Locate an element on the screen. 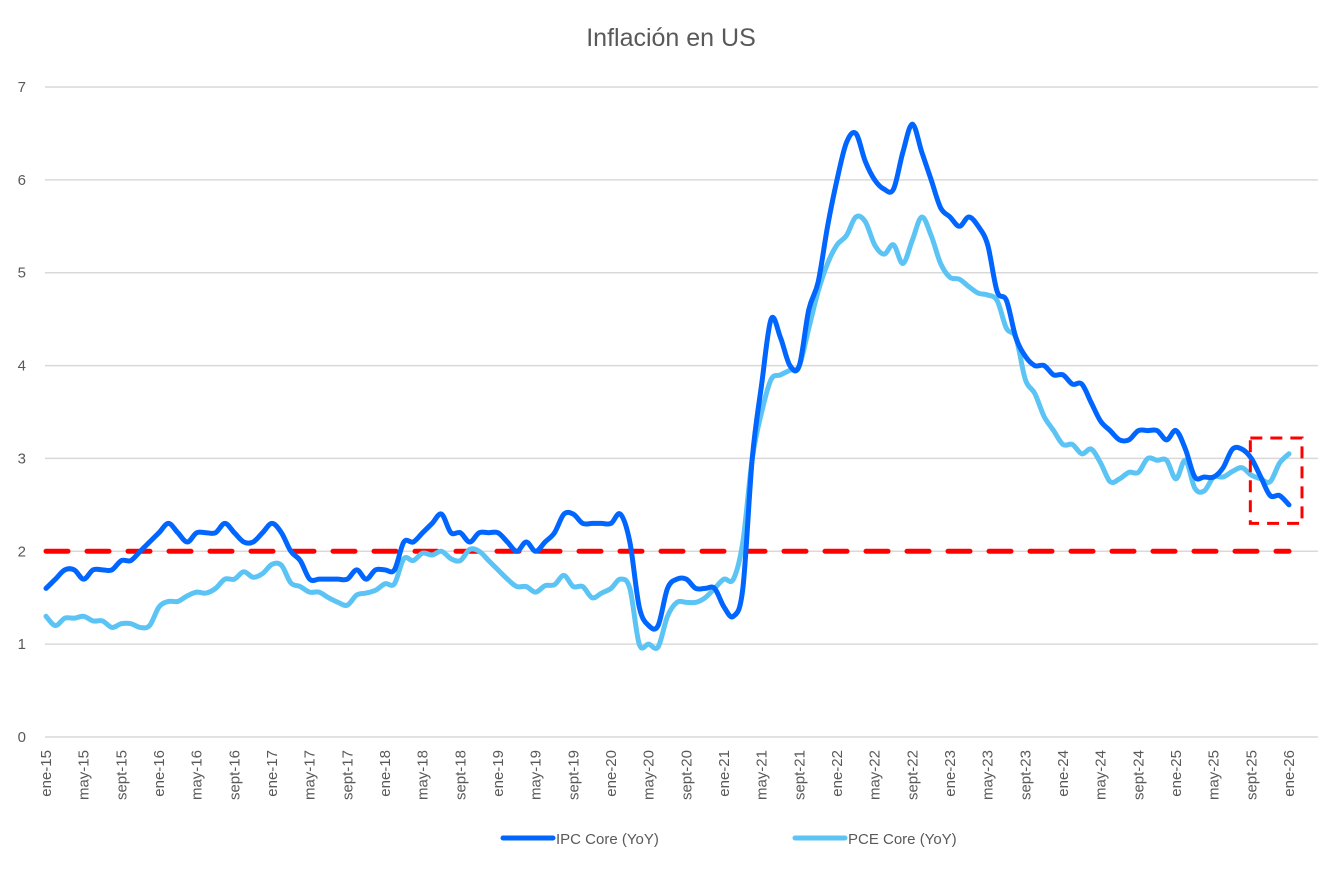  x-tick-label: sept-18 is located at coordinates (460, 775).